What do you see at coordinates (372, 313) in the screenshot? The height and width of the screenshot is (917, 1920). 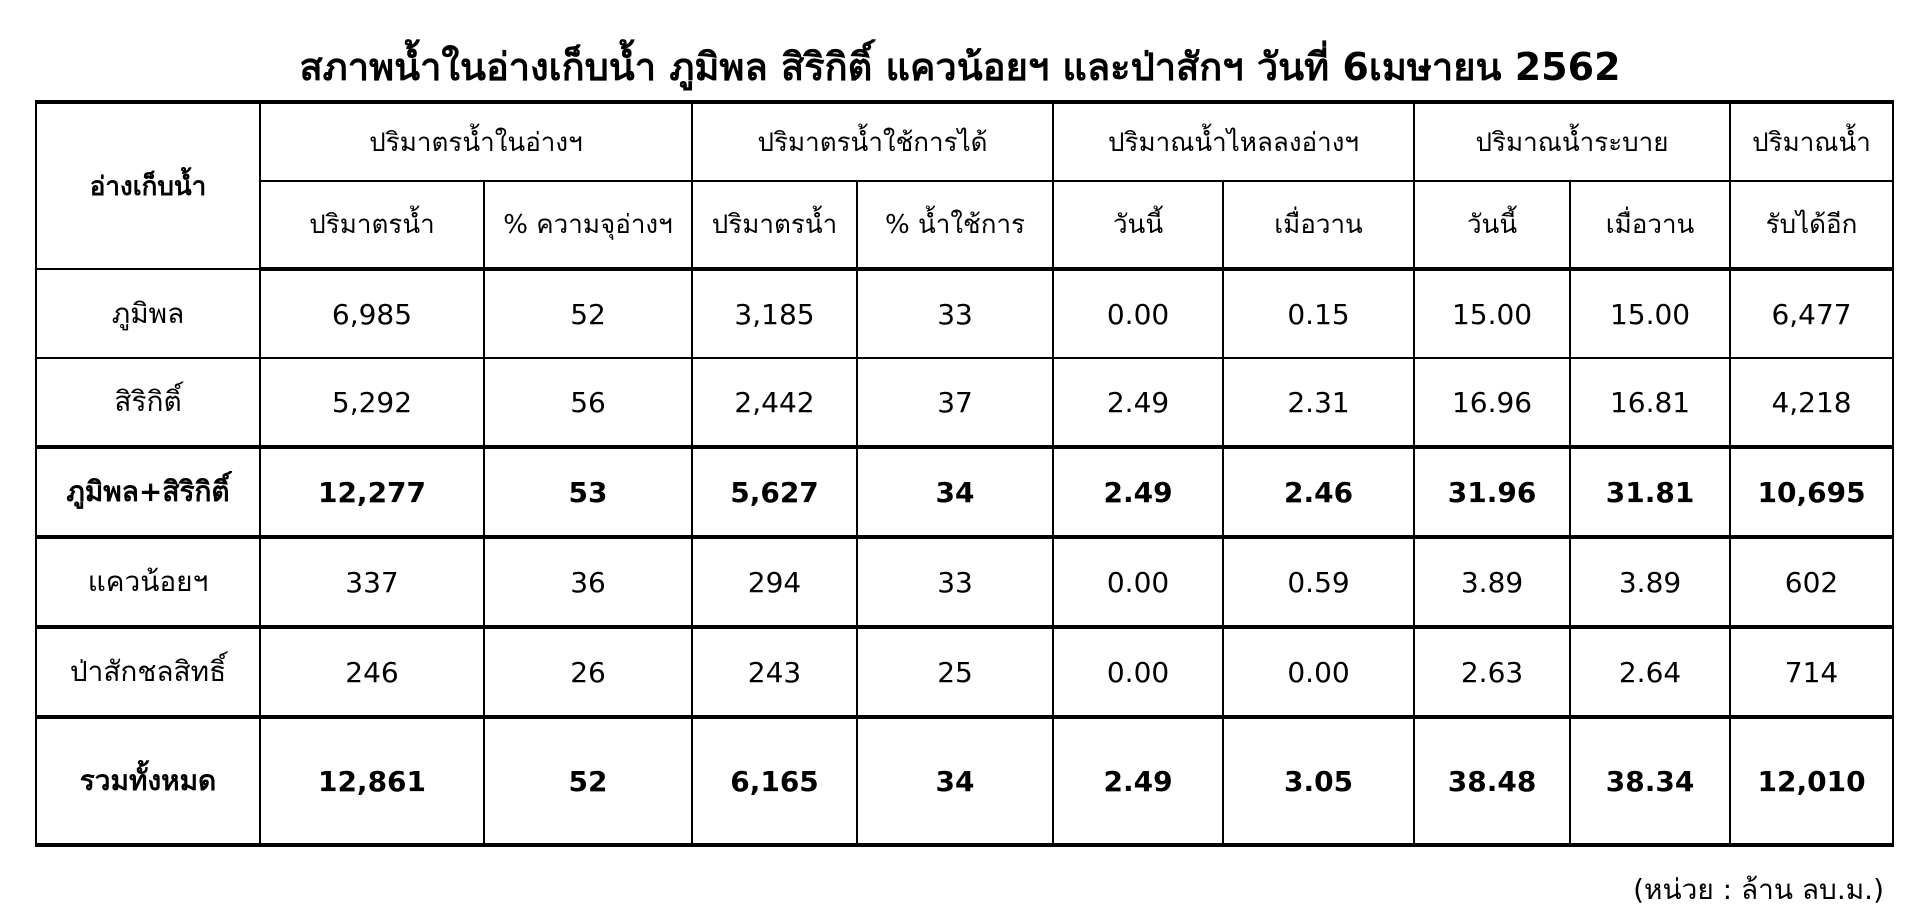 I see `table-cell: 6,985` at bounding box center [372, 313].